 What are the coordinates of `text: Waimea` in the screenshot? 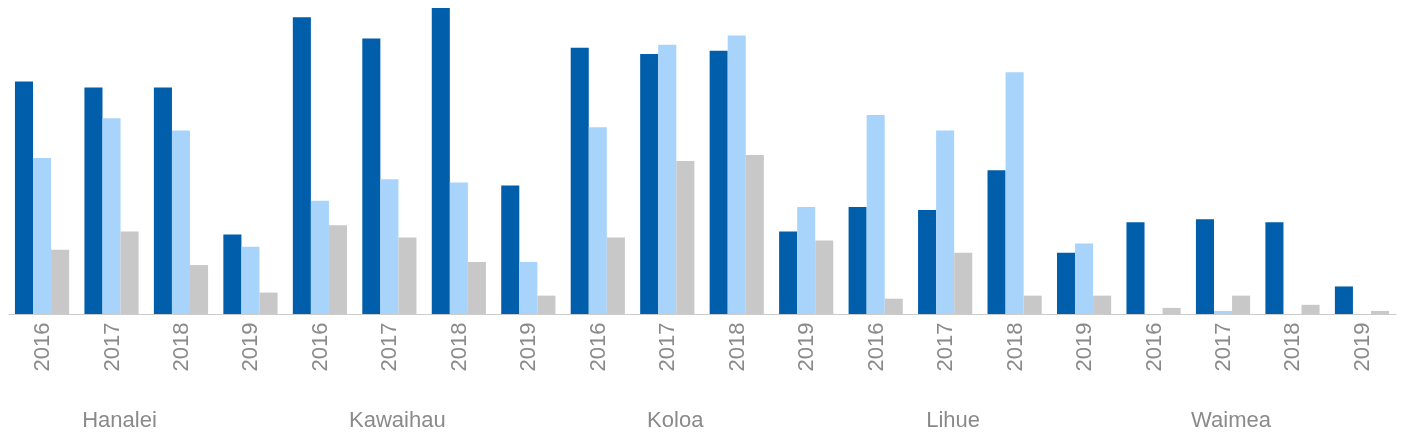 It's located at (1231, 419).